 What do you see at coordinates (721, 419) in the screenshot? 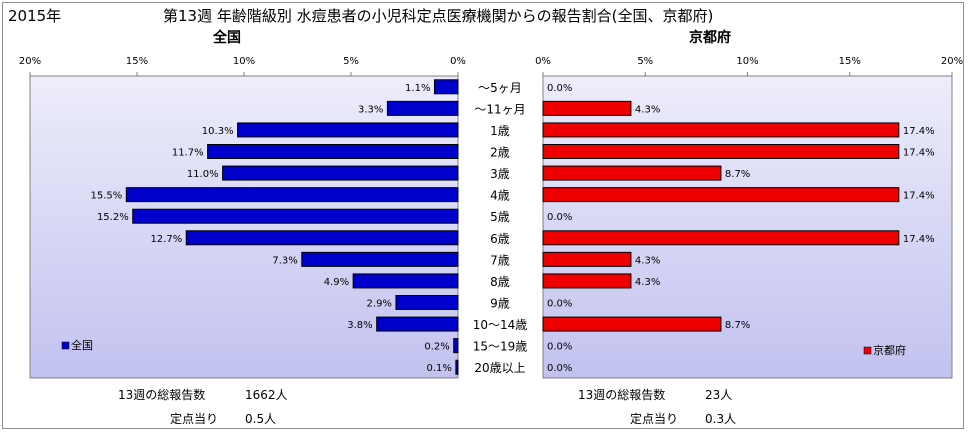
I see `kyoto-per-site-value: 0.3人` at bounding box center [721, 419].